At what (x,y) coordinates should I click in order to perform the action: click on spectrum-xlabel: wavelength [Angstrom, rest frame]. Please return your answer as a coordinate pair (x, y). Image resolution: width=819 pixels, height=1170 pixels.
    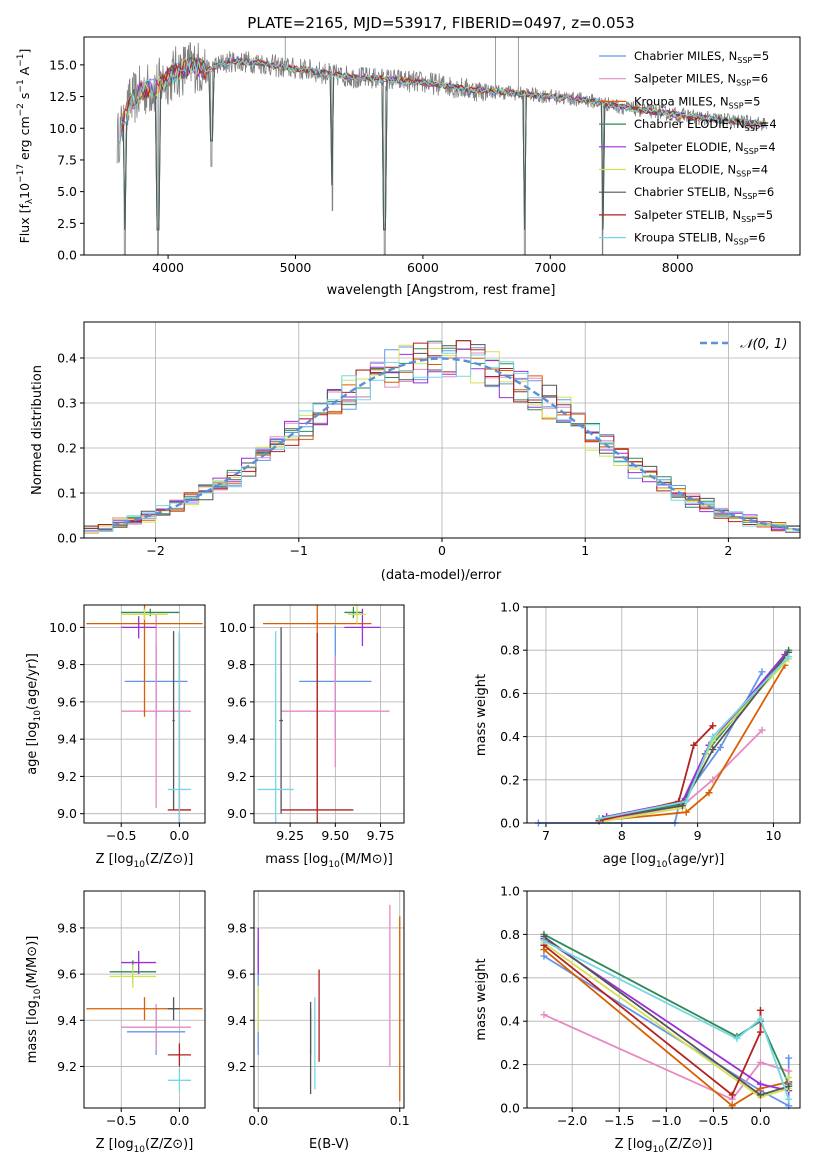
    Looking at the image, I should click on (441, 290).